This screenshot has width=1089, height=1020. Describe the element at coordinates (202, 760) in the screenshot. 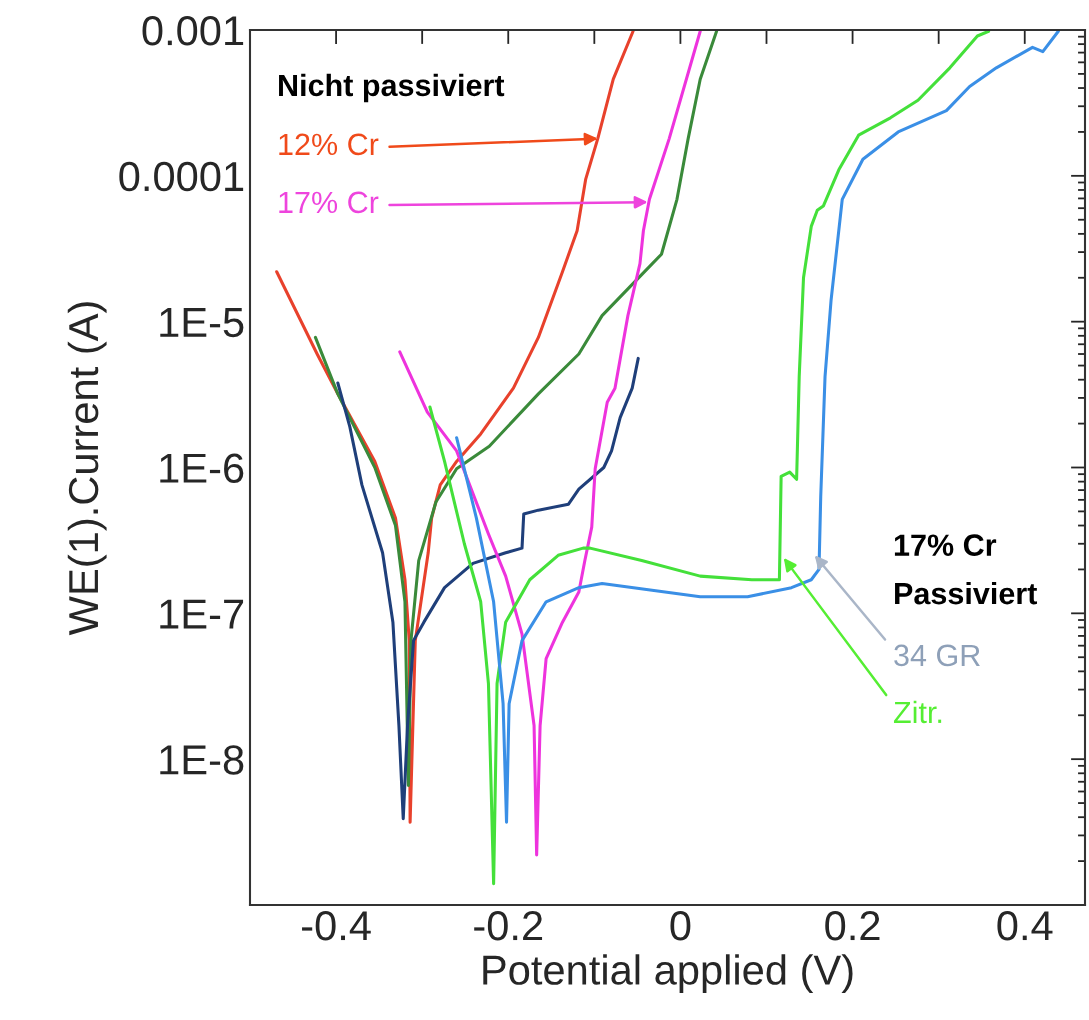

I see `y-tick-label: 1E-8` at that location.